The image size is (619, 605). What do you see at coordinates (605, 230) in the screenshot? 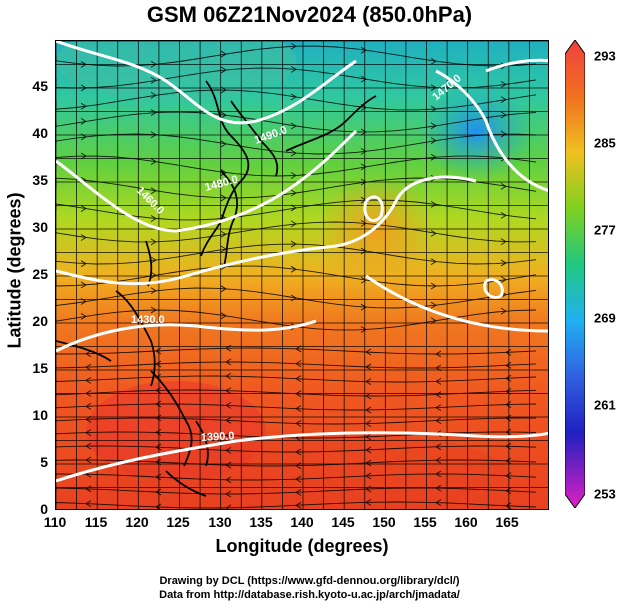
I see `colorbar-tick-label: 277` at bounding box center [605, 230].